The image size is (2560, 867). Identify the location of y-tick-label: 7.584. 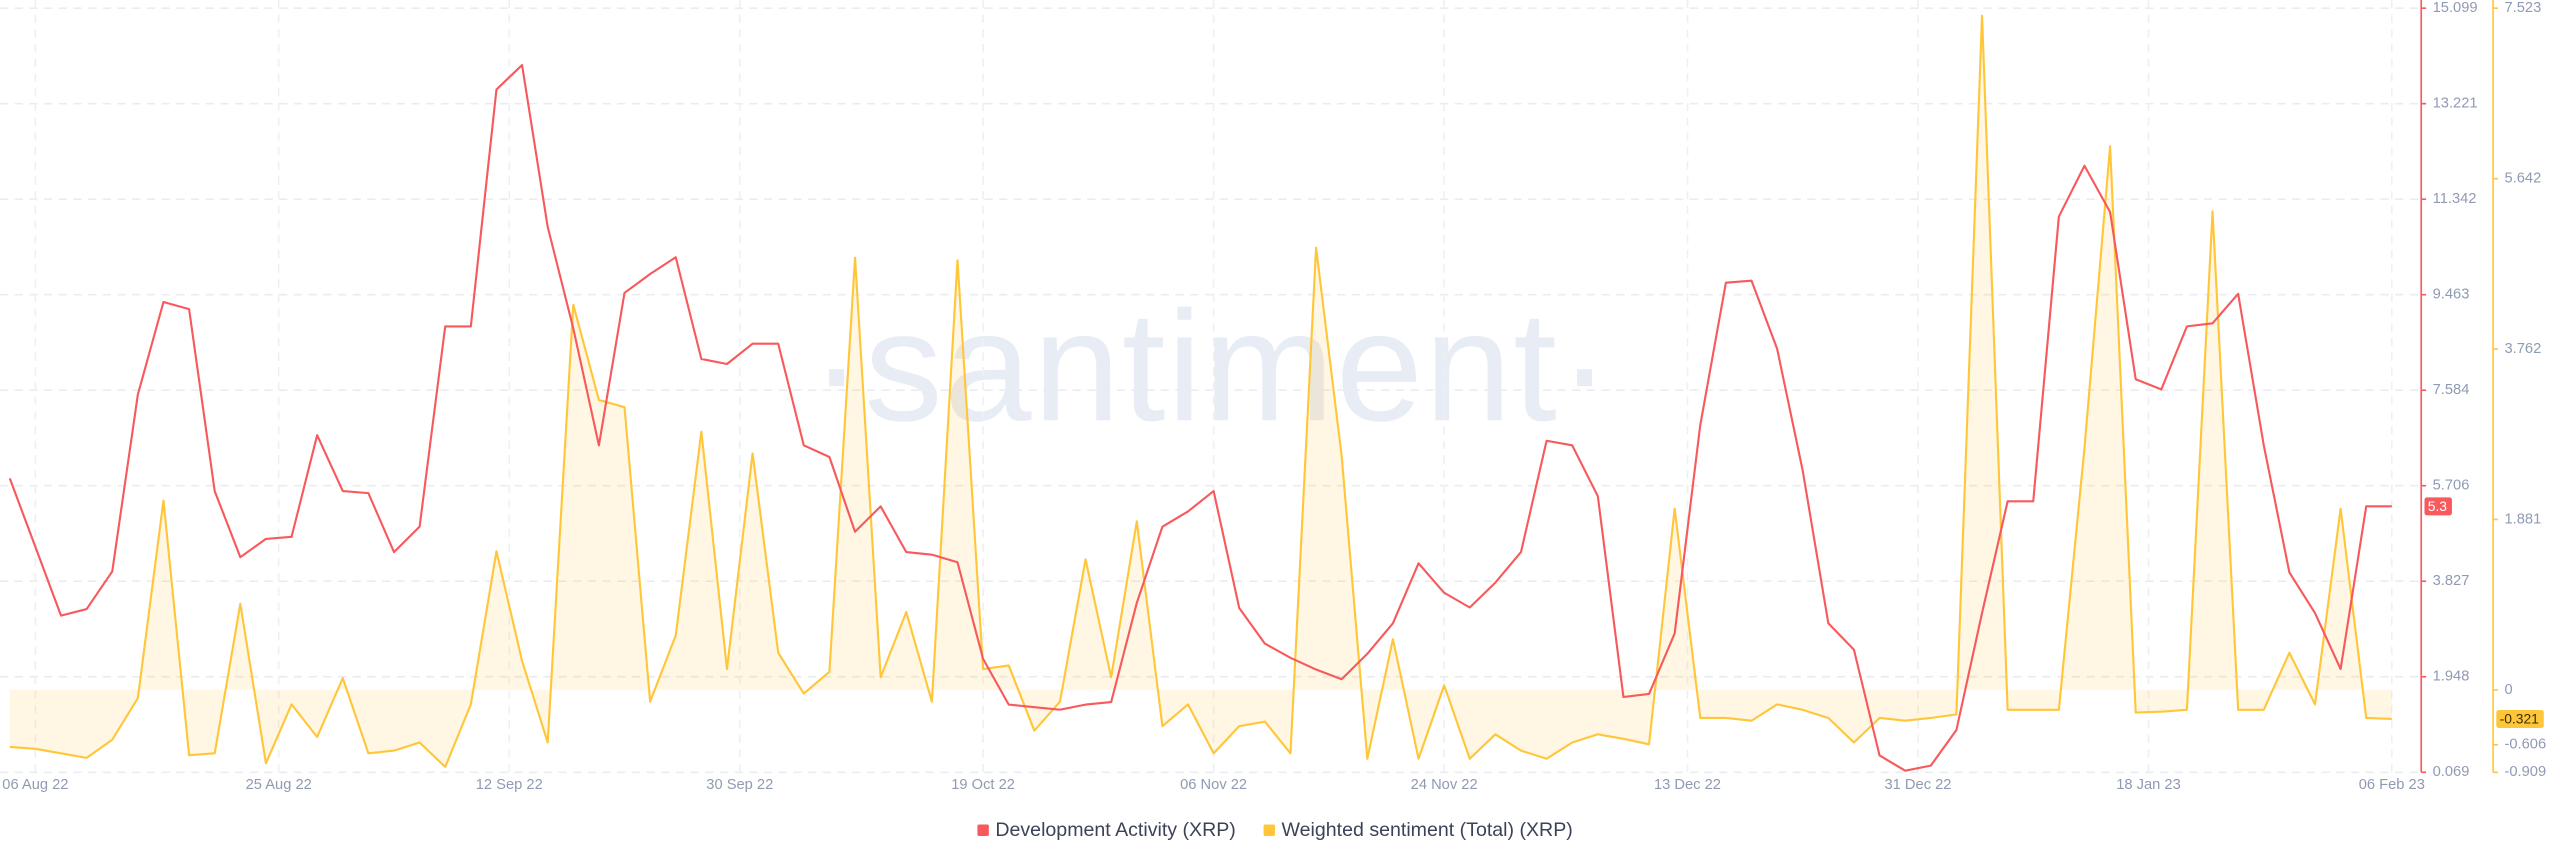
(2451, 390).